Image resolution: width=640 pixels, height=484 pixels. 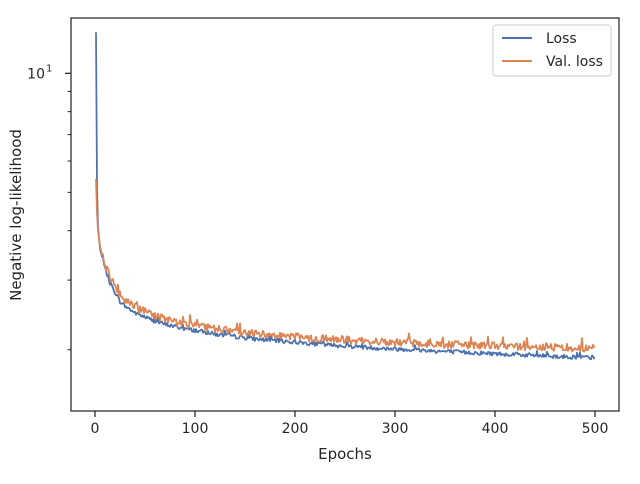 I want to click on legend-label-loss: Loss, so click(x=561, y=39).